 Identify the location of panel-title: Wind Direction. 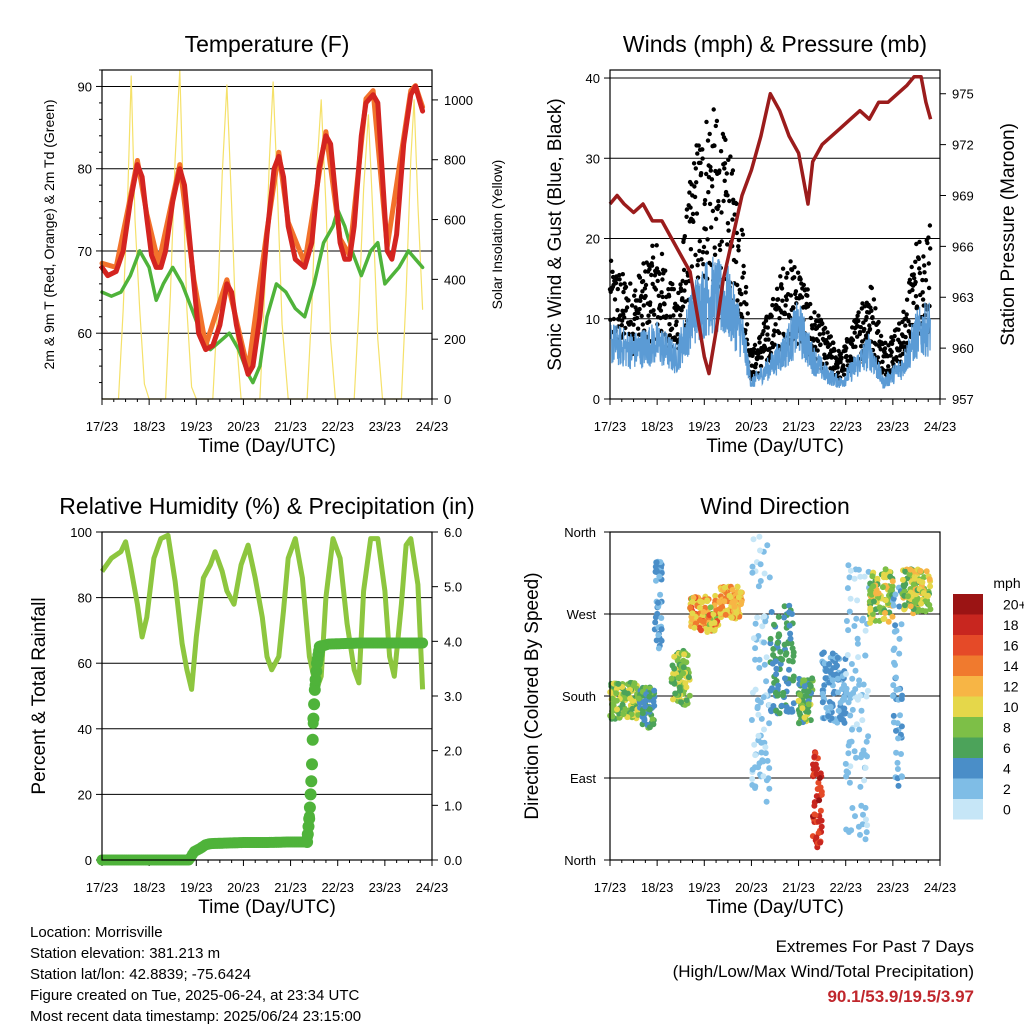
(775, 506).